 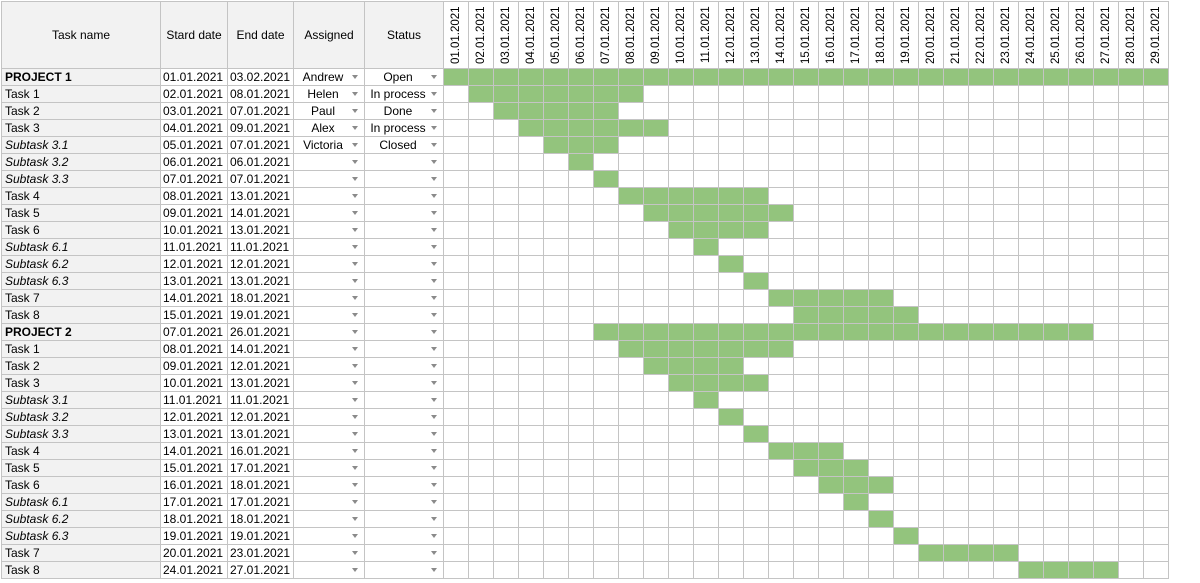 What do you see at coordinates (260, 247) in the screenshot?
I see `end-date-cell: 11.01.2021` at bounding box center [260, 247].